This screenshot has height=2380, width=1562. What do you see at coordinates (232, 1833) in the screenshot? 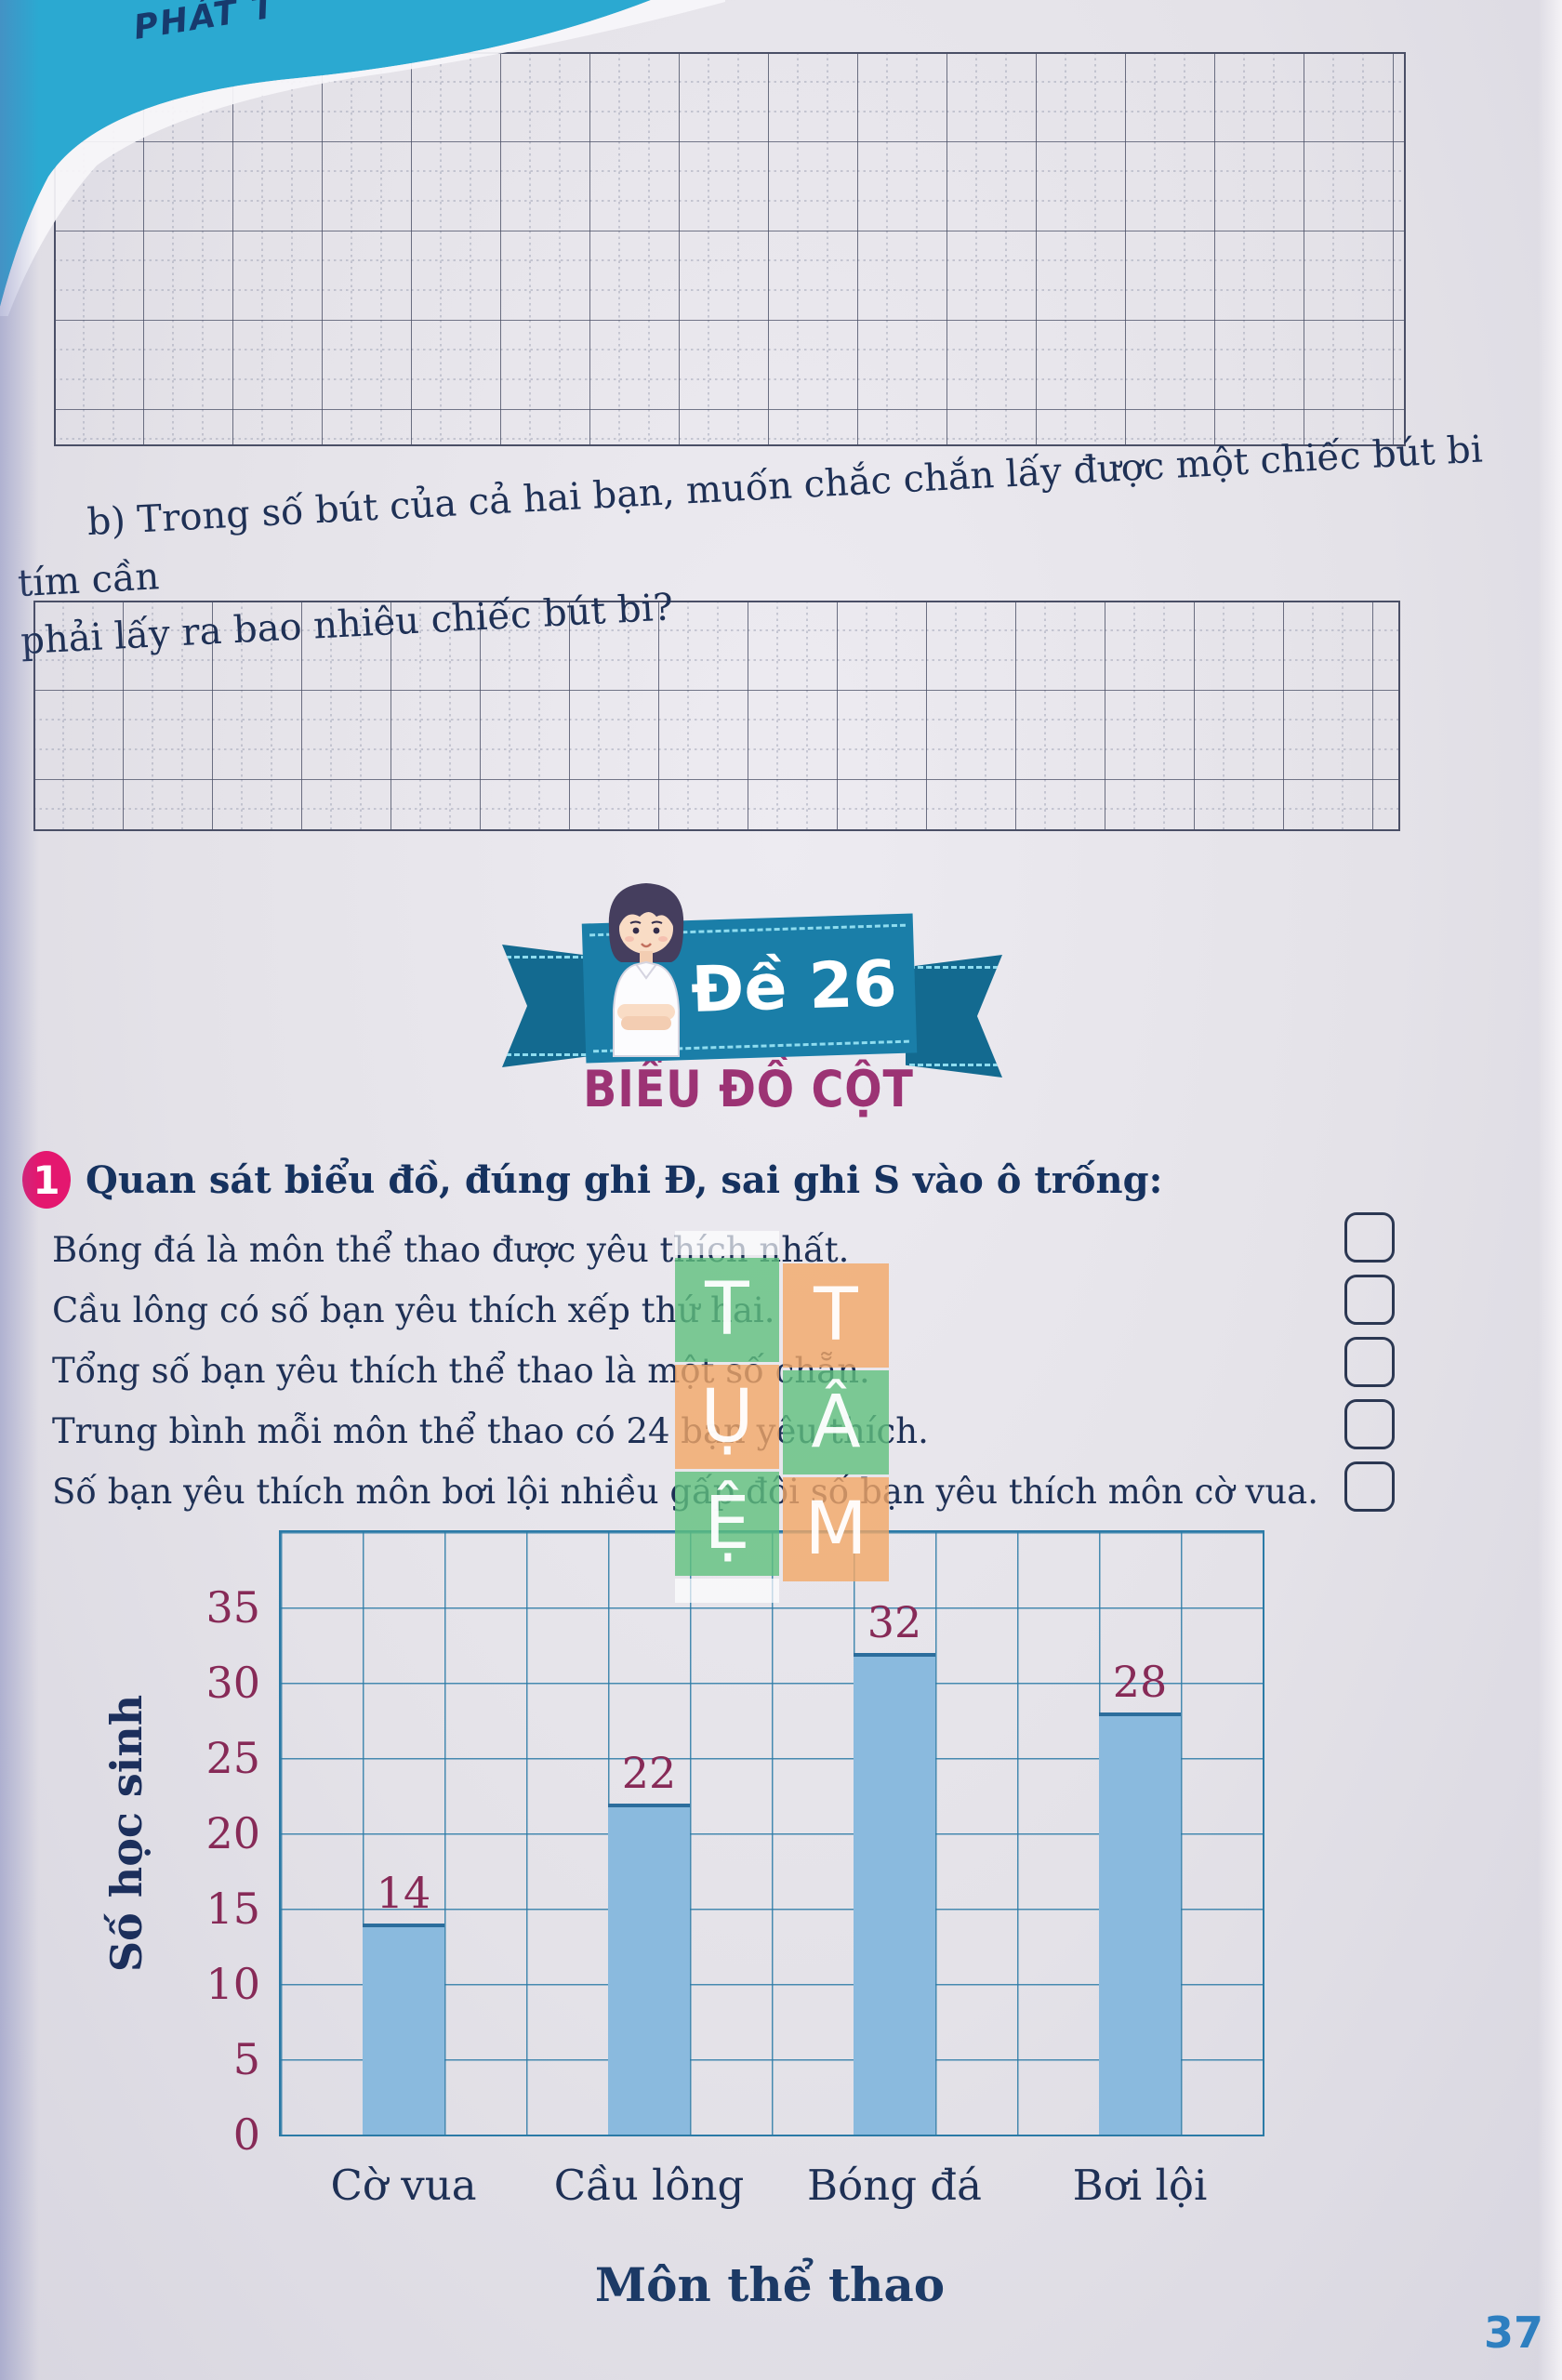
I see `y-tick-label: 20` at bounding box center [232, 1833].